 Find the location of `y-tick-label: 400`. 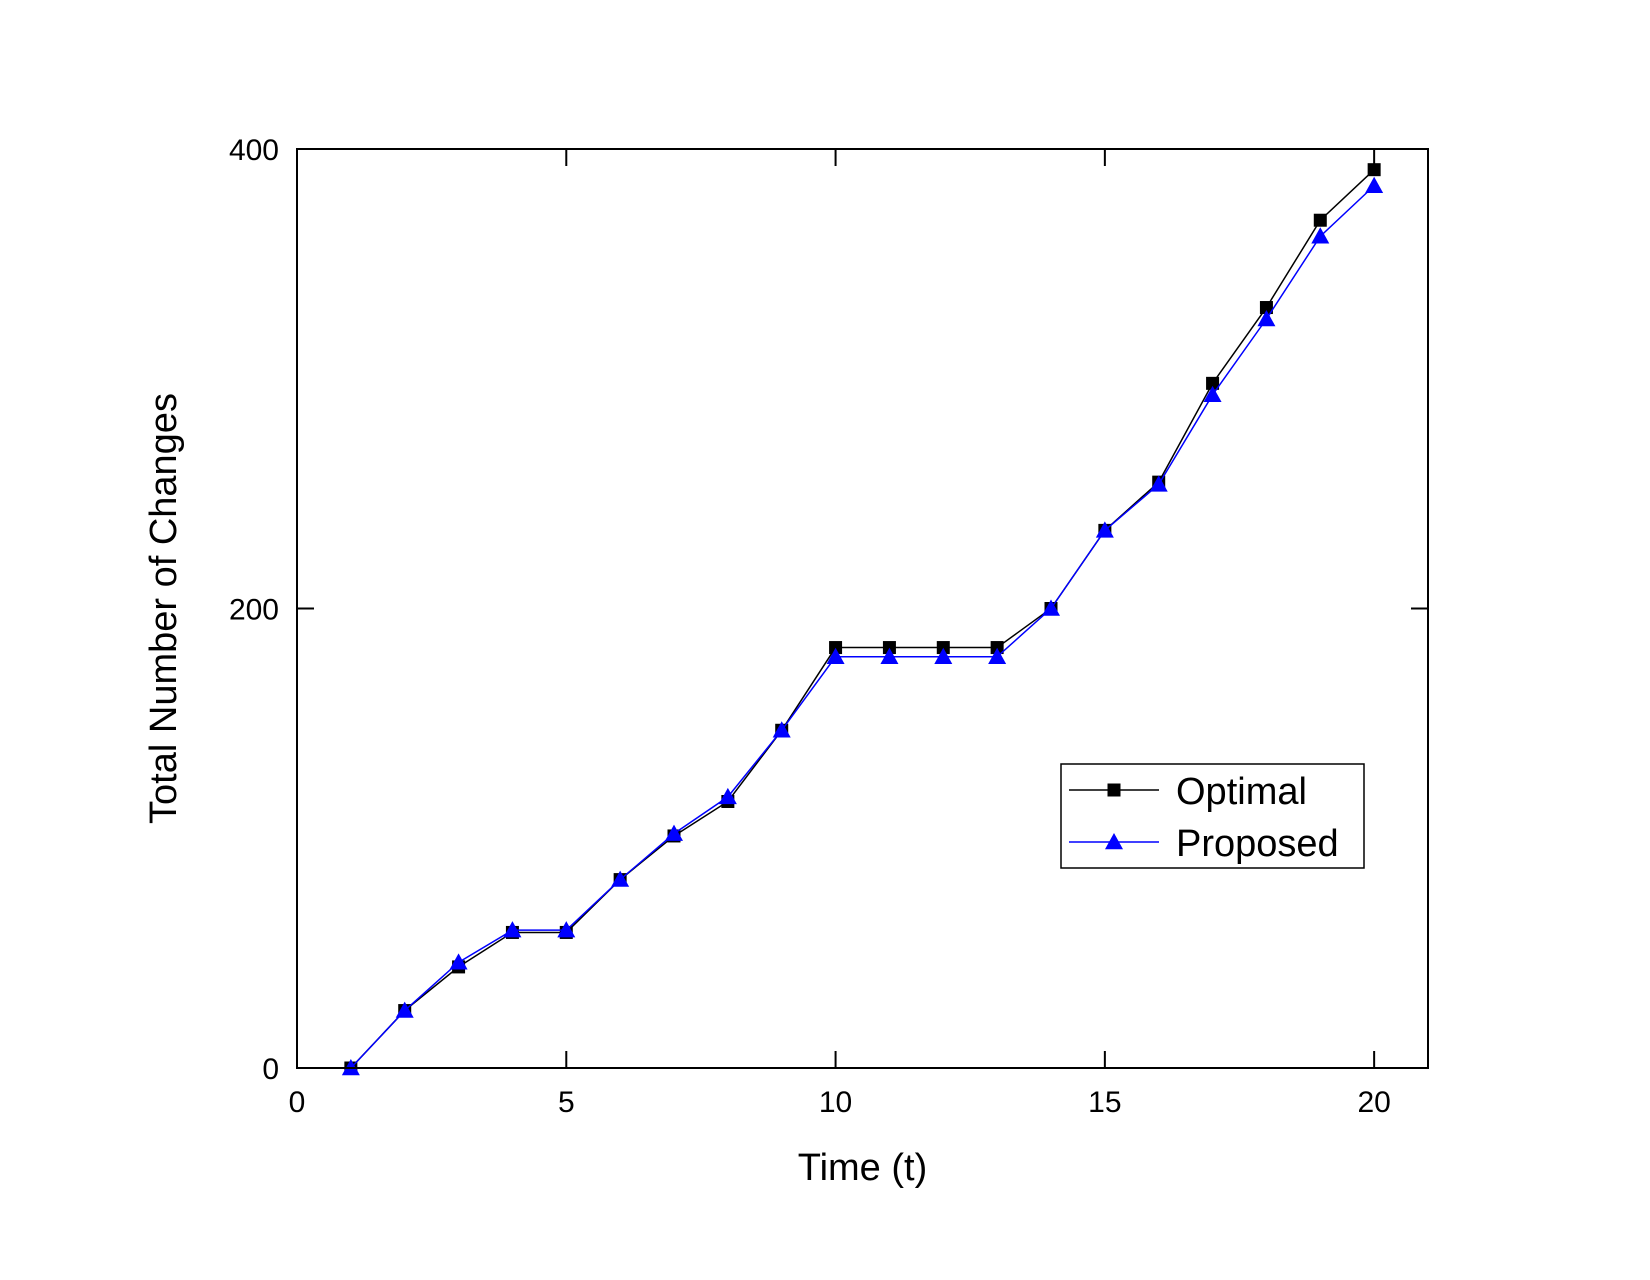

y-tick-label: 400 is located at coordinates (254, 150).